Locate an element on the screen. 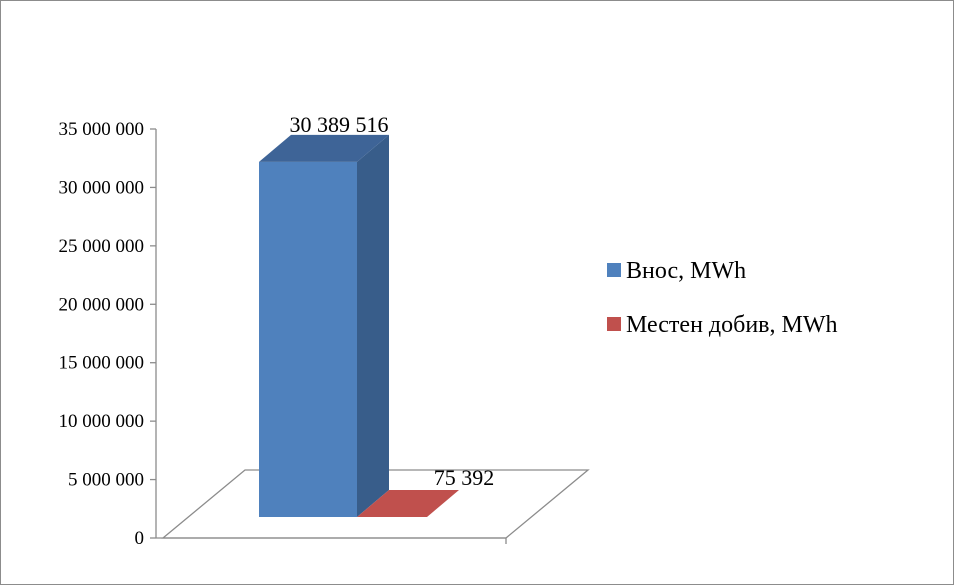 The height and width of the screenshot is (587, 956). y-tick-label: 10 000 000 is located at coordinates (102, 421).